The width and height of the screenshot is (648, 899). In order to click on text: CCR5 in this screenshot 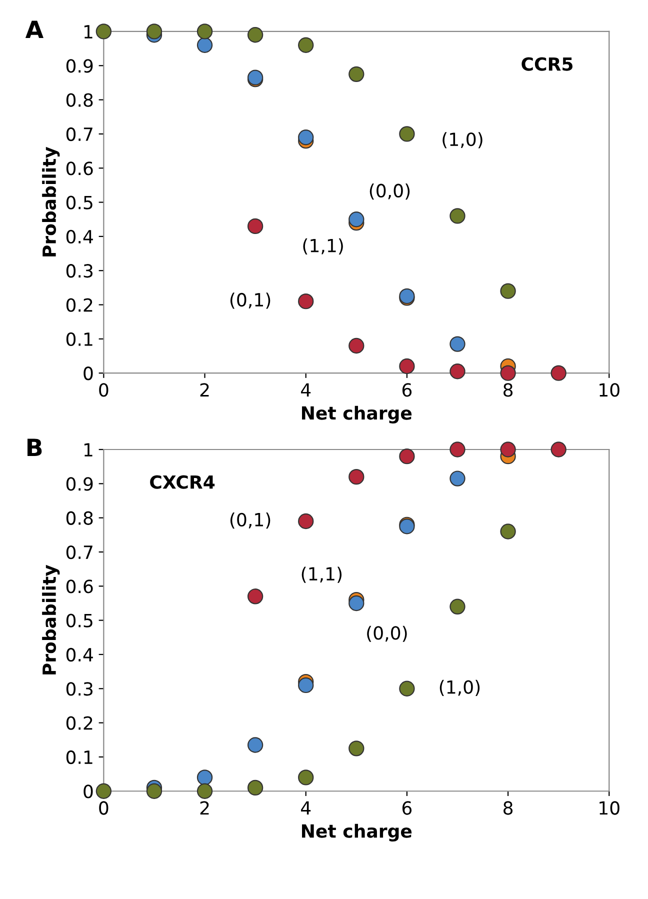, I will do `click(547, 64)`.